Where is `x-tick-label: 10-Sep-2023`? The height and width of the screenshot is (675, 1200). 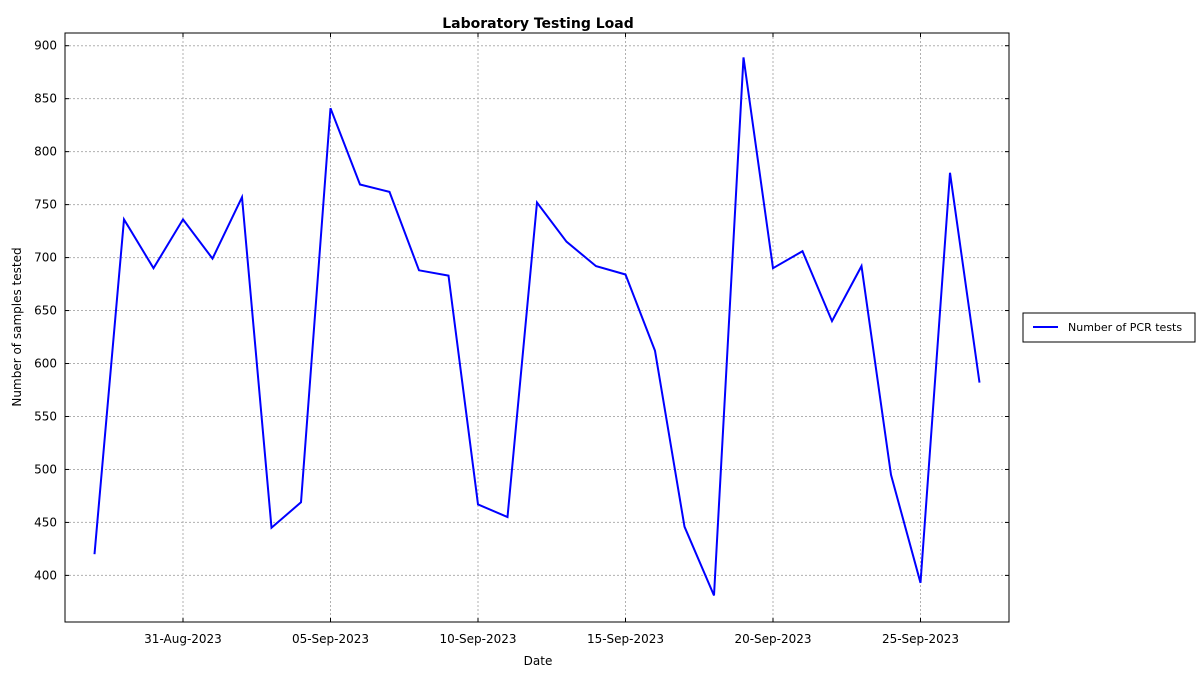 x-tick-label: 10-Sep-2023 is located at coordinates (477, 639).